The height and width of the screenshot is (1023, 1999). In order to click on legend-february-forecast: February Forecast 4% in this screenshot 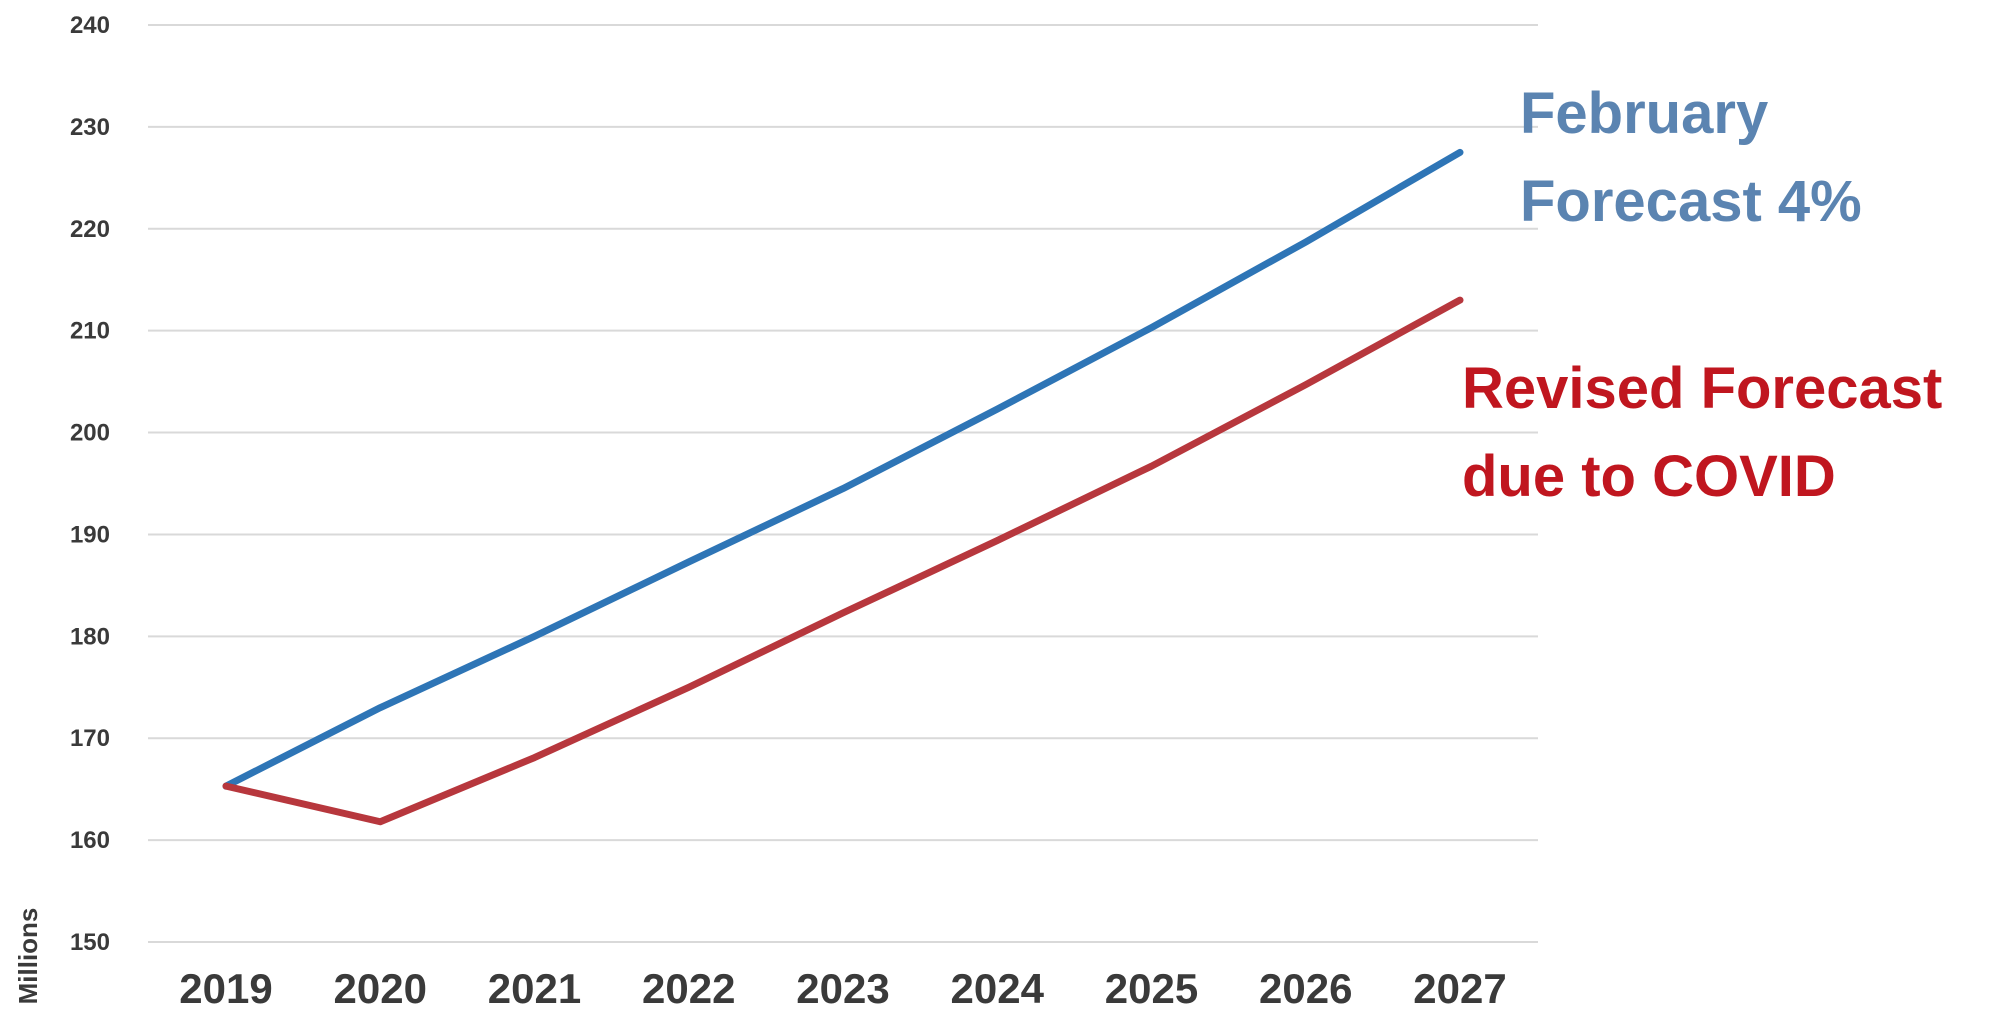, I will do `click(1691, 157)`.